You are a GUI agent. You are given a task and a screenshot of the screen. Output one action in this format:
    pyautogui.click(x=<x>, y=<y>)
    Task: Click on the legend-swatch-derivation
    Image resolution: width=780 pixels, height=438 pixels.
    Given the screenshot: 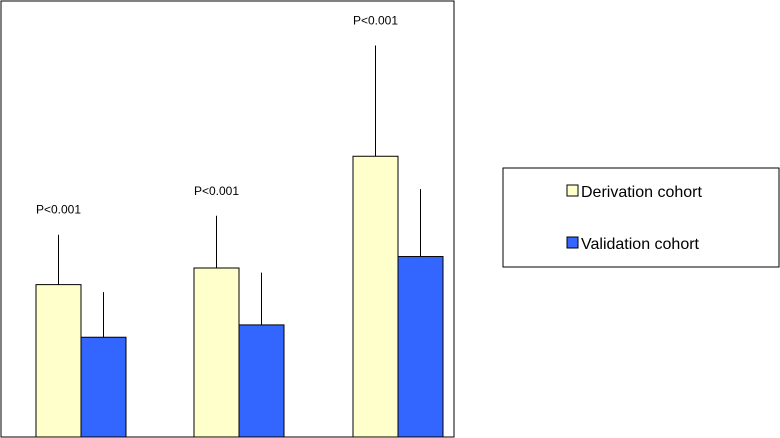 What is the action you would take?
    pyautogui.click(x=572, y=190)
    